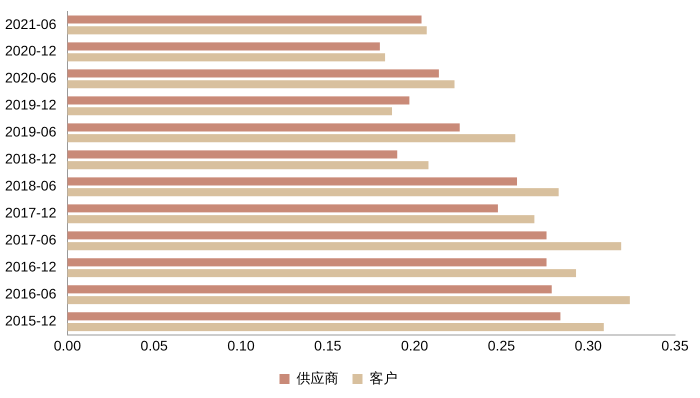 The image size is (700, 398). Describe the element at coordinates (414, 345) in the screenshot. I see `x-tick-label: 0.20` at that location.